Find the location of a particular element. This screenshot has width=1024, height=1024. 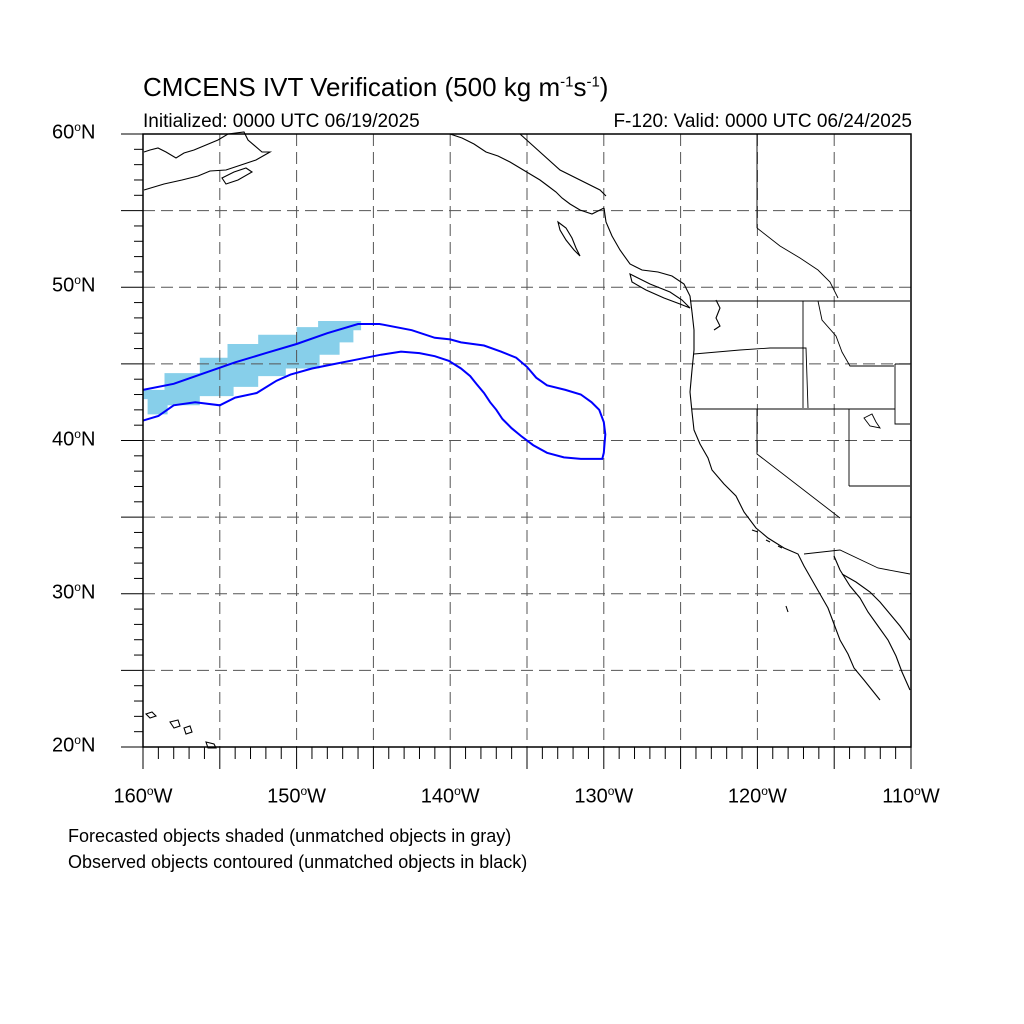

valid-time-label: F-120: Valid: 0000 UTC 06/24/2025 is located at coordinates (762, 121).